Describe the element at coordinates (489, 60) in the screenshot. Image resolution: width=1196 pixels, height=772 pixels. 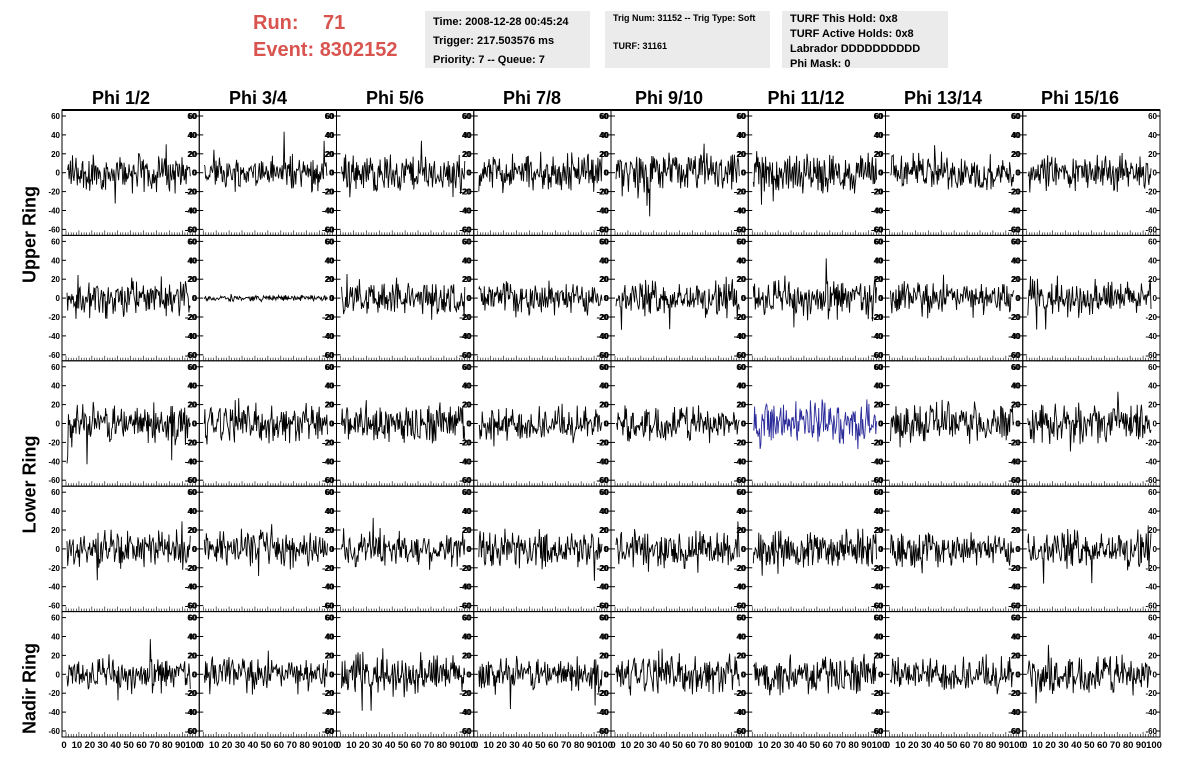
I see `priority-text: Priority: 7 -- Queue: 7` at that location.